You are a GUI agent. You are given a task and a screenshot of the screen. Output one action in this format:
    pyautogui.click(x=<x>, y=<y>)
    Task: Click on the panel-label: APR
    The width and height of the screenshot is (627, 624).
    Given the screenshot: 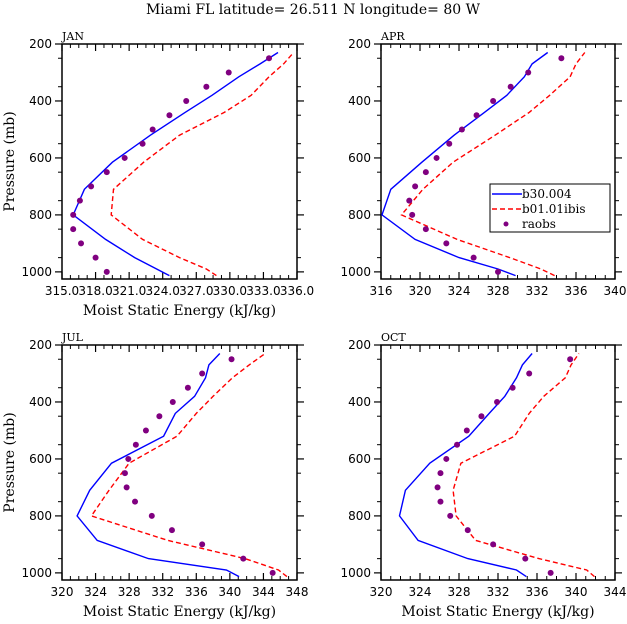 What is the action you would take?
    pyautogui.click(x=392, y=36)
    